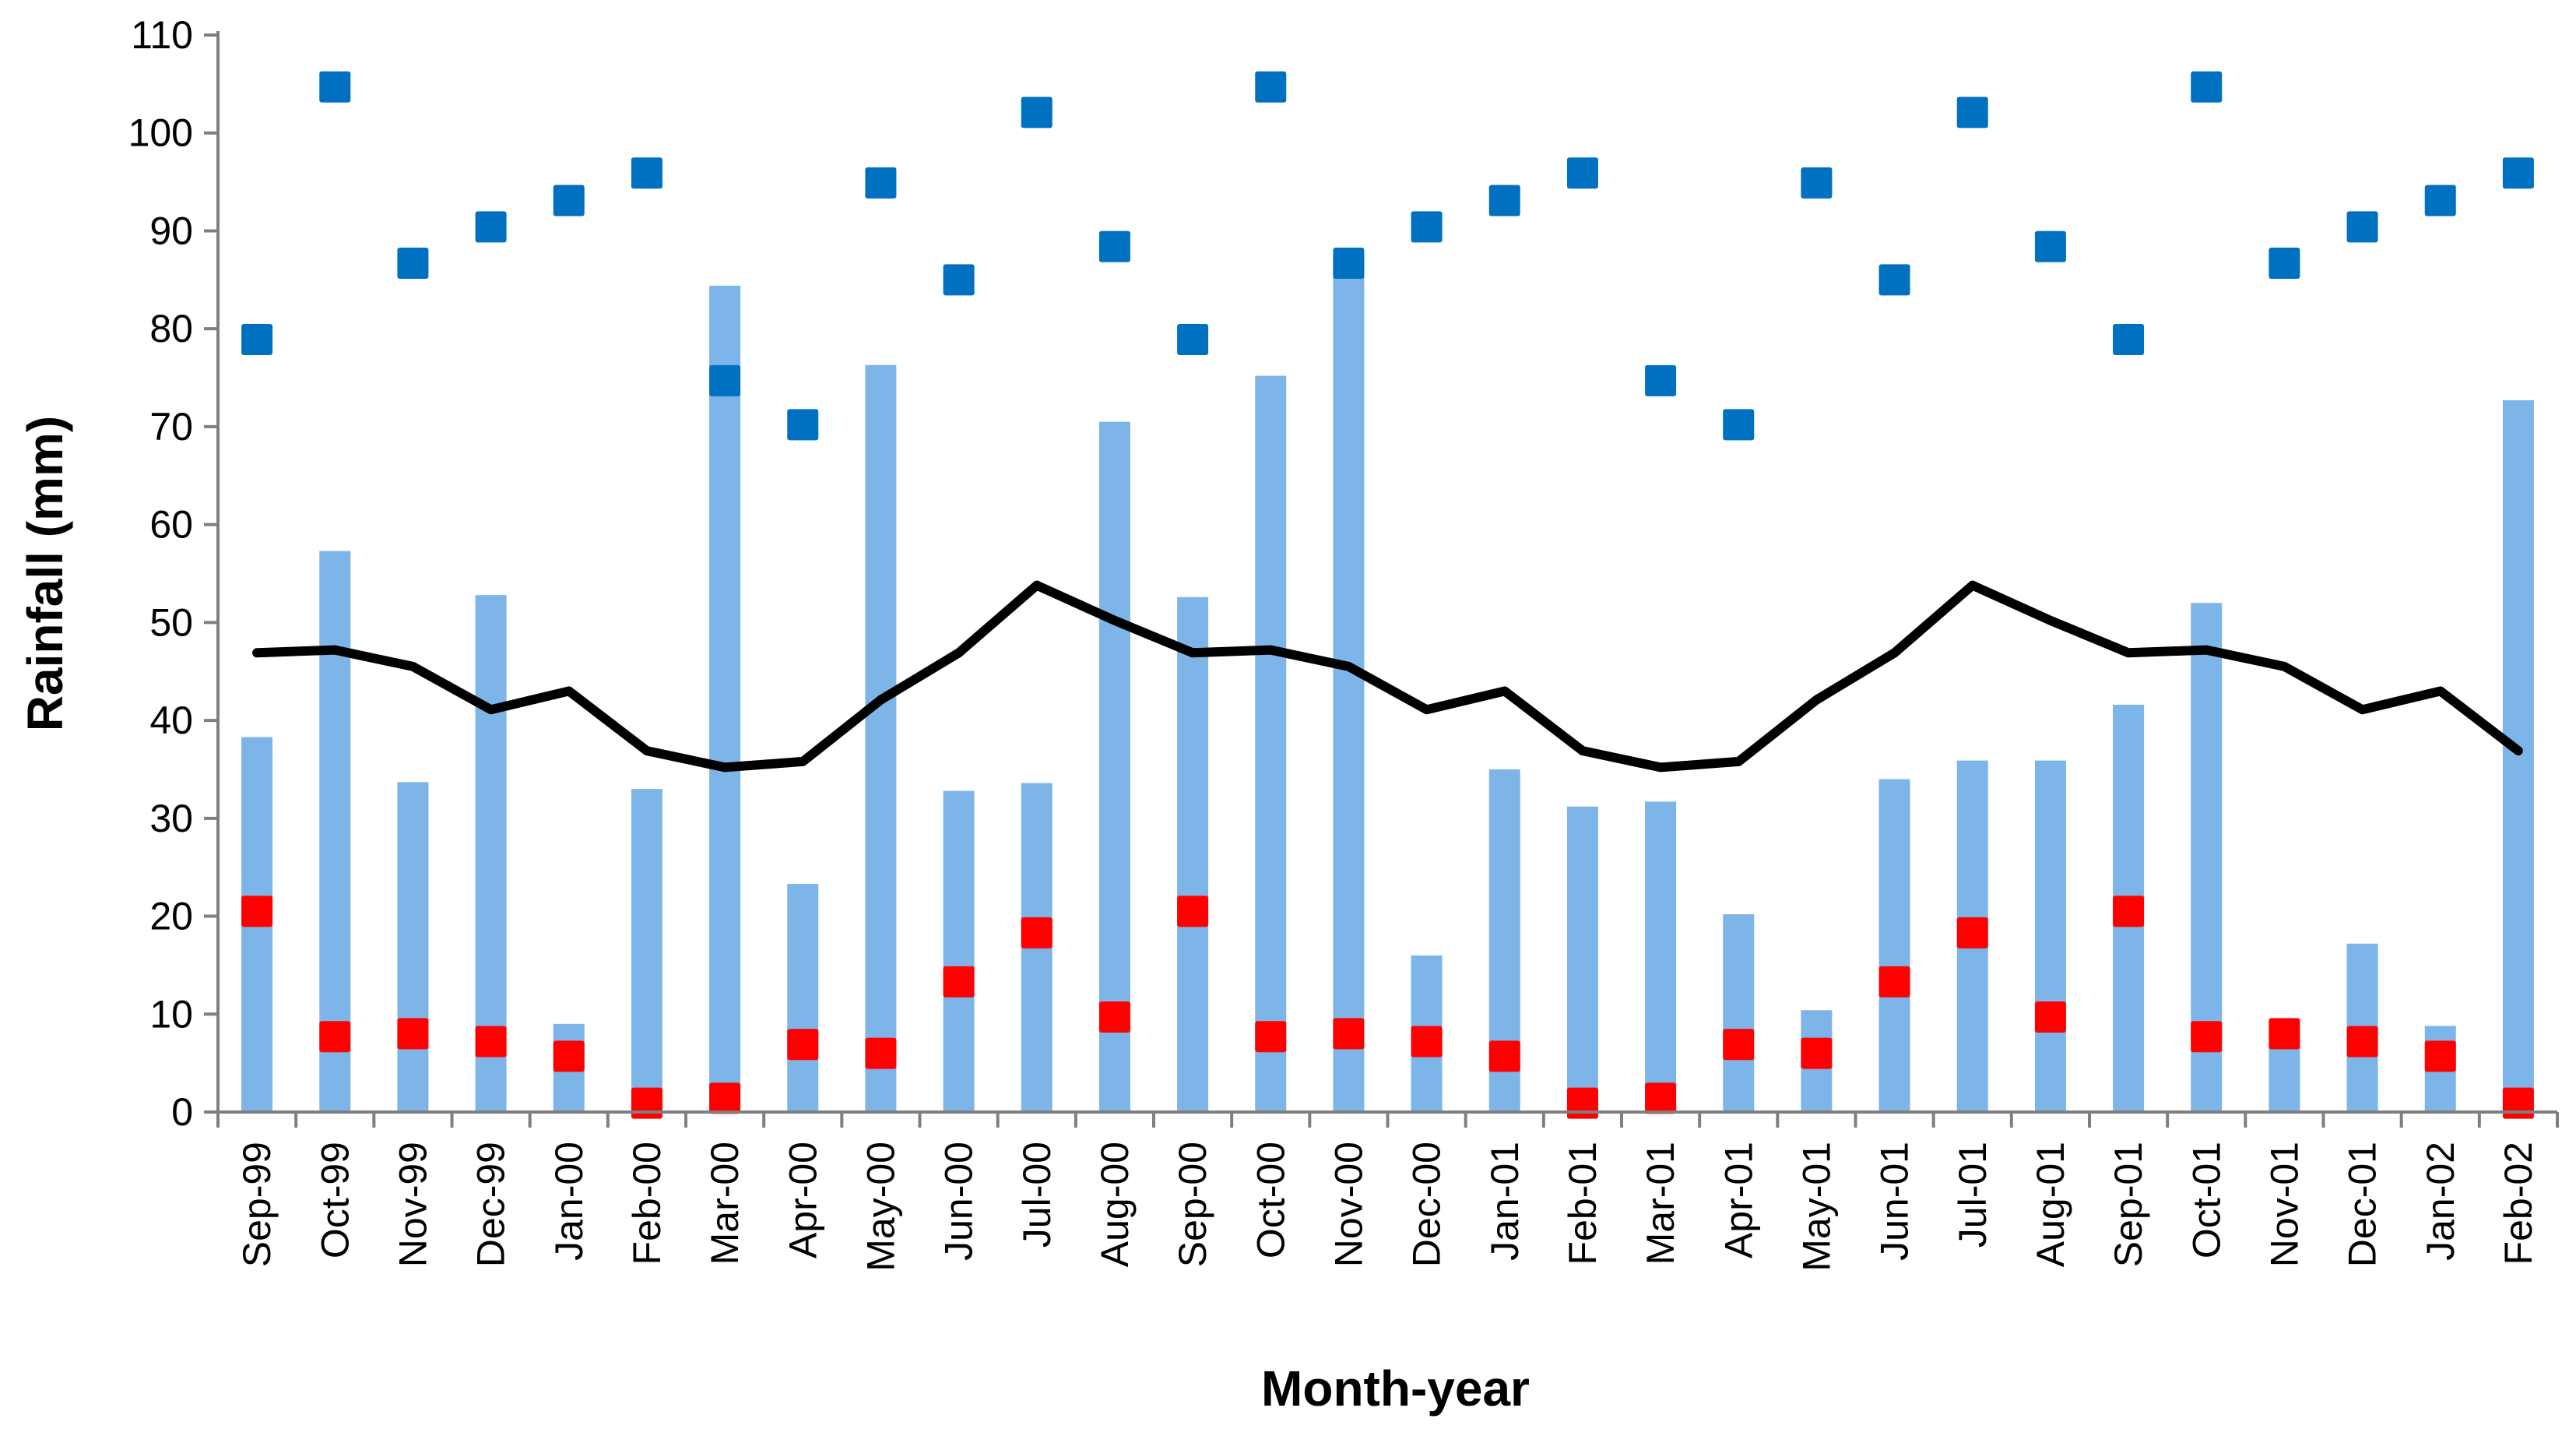  What do you see at coordinates (647, 1203) in the screenshot?
I see `x-tick-label-Feb-00: Feb-00` at bounding box center [647, 1203].